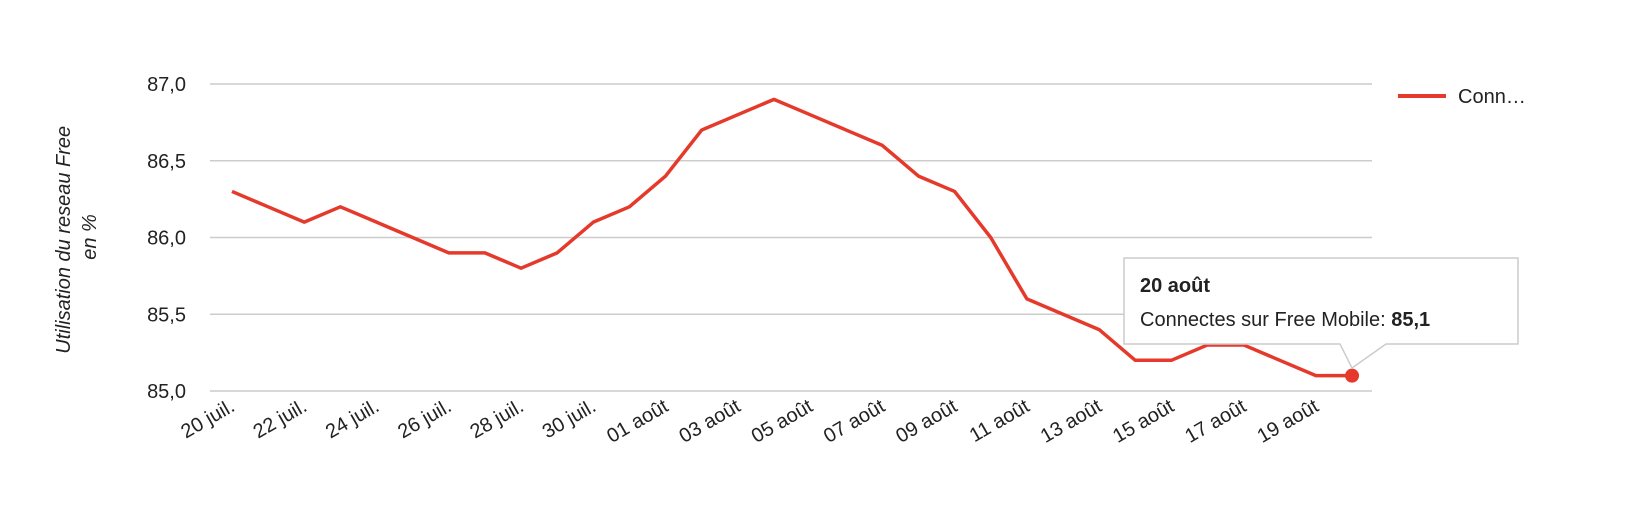 The image size is (1632, 522). I want to click on x-tick-label: 22 juil., so click(280, 419).